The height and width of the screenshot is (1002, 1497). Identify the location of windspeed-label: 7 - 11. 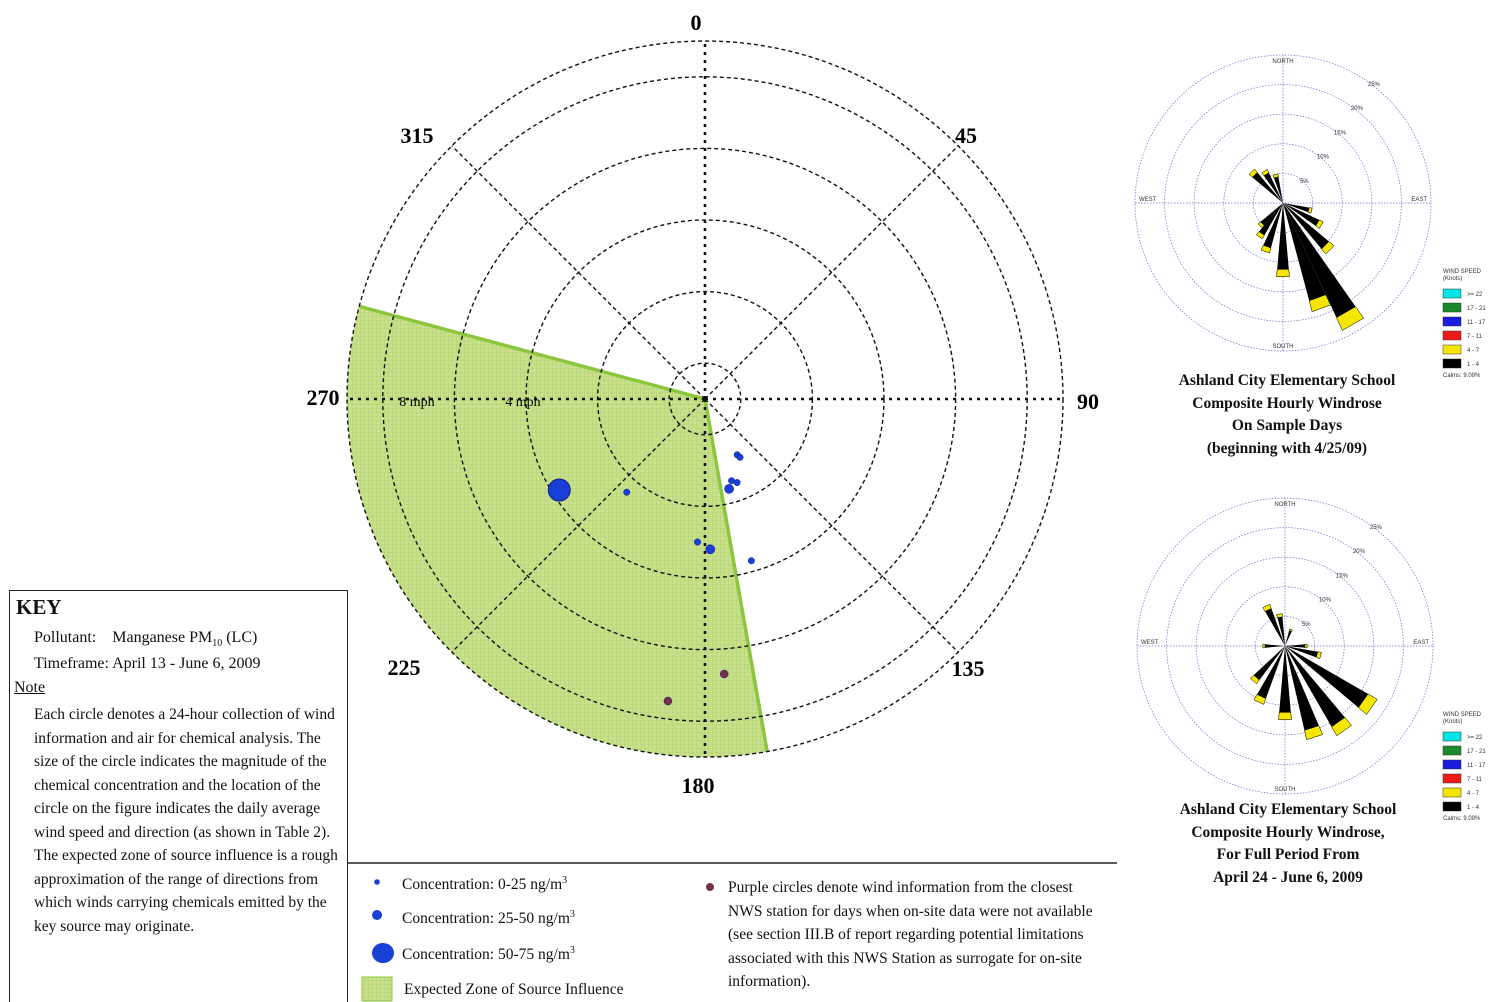
(1475, 337).